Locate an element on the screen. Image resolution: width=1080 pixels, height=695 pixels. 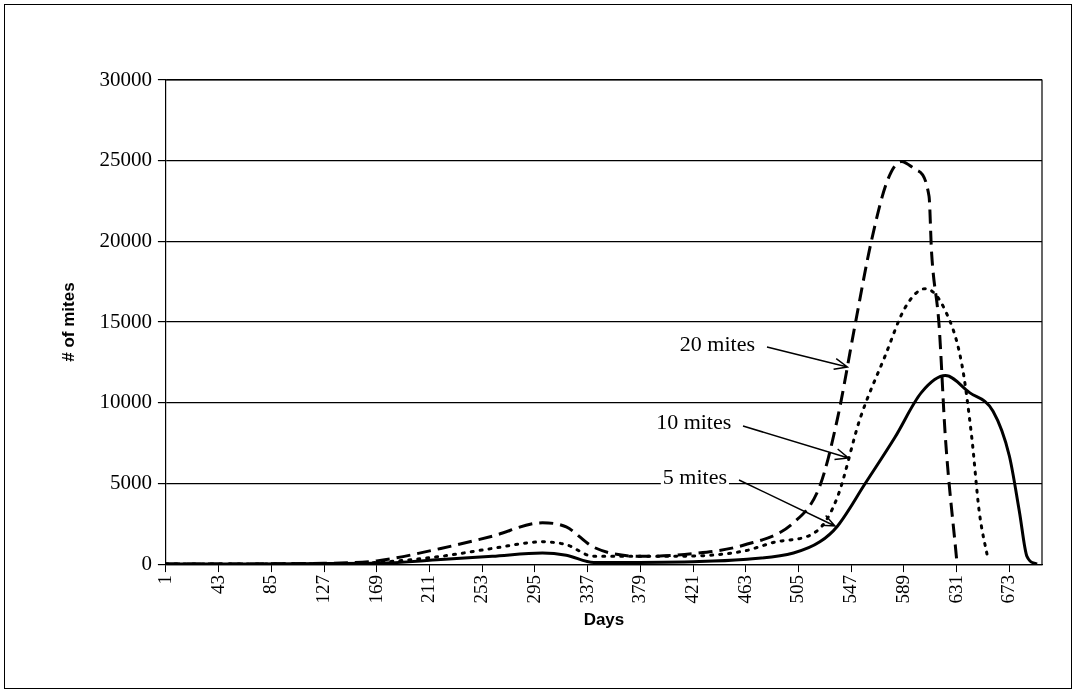
x-tick-label: 1 is located at coordinates (164, 580).